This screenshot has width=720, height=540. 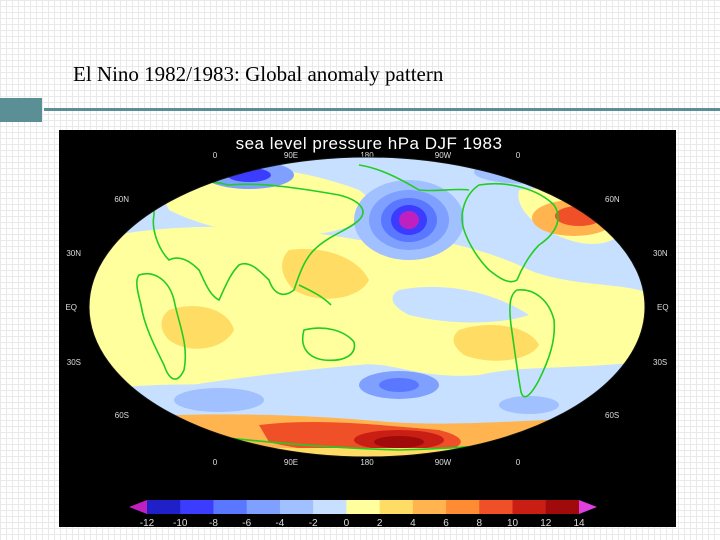 I want to click on lat-label-left: 30N, so click(x=73, y=253).